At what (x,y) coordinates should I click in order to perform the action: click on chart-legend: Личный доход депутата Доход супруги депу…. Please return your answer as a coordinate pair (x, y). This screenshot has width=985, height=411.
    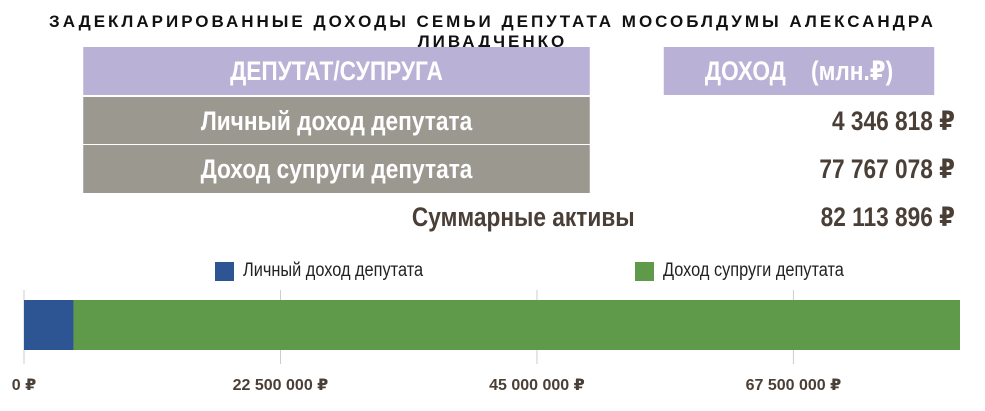
    Looking at the image, I should click on (492, 272).